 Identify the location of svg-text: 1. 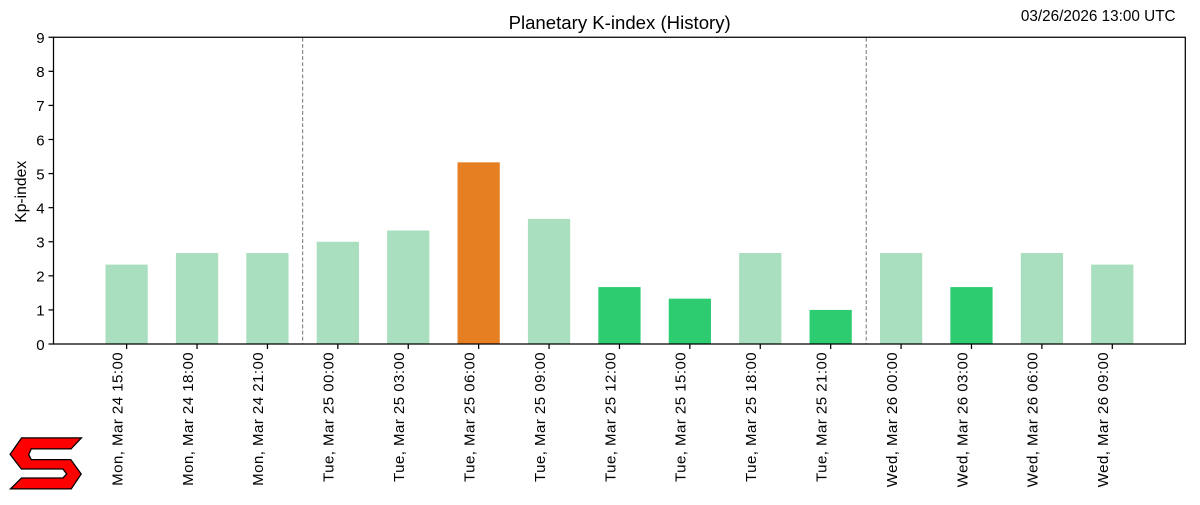
(40, 311).